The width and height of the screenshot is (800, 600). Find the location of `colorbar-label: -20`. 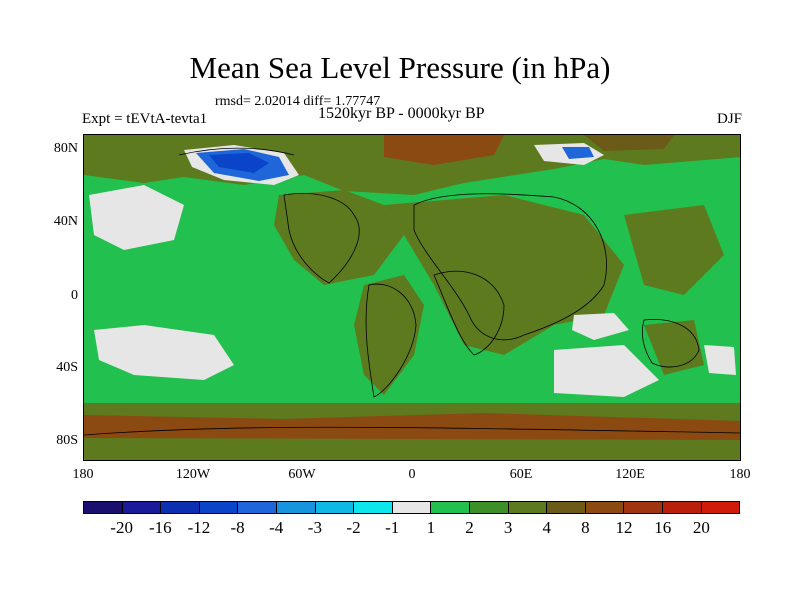

colorbar-label: -20 is located at coordinates (121, 527).